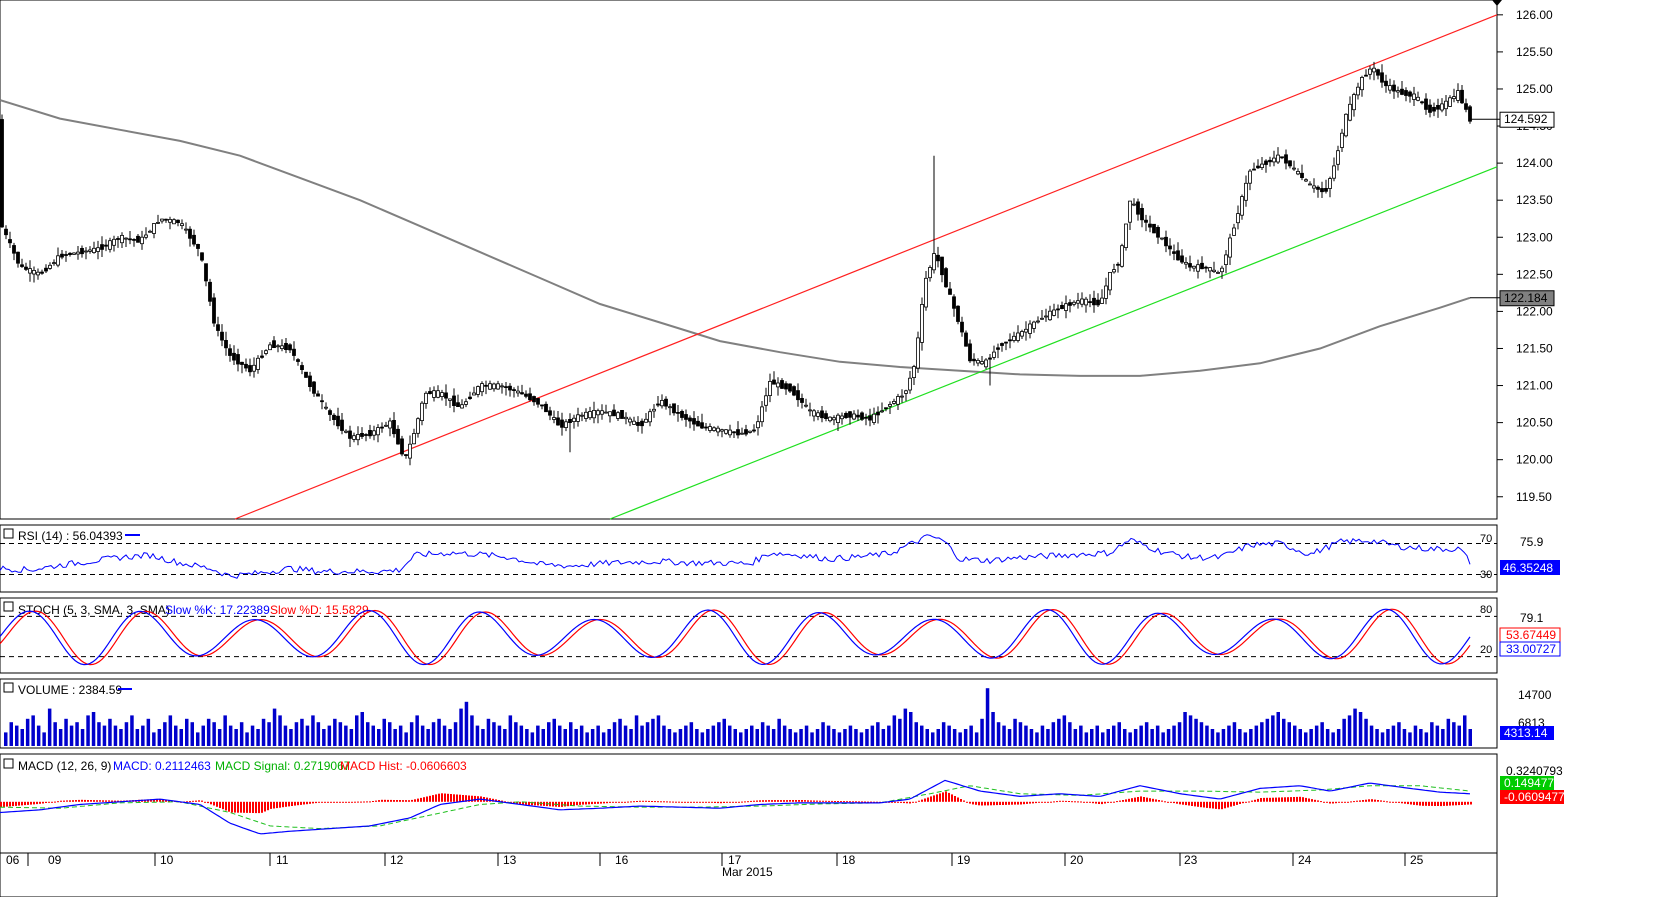 This screenshot has height=897, width=1655. I want to click on collapse-stoch-icon, so click(8, 606).